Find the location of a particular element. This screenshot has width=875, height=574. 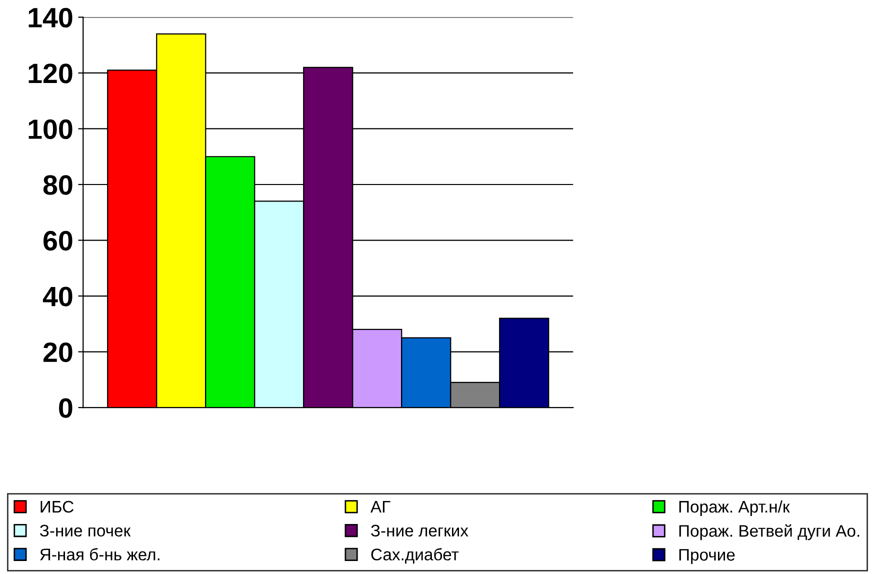

y-tick-label: 40 is located at coordinates (57, 296).